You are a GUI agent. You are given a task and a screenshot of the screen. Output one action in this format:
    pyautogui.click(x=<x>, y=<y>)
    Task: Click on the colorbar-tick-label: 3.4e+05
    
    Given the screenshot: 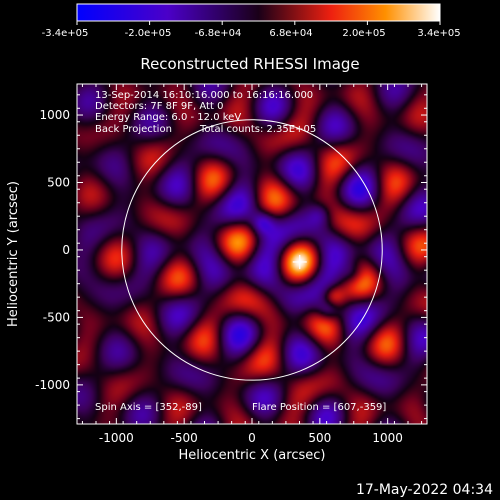 What is the action you would take?
    pyautogui.click(x=438, y=33)
    